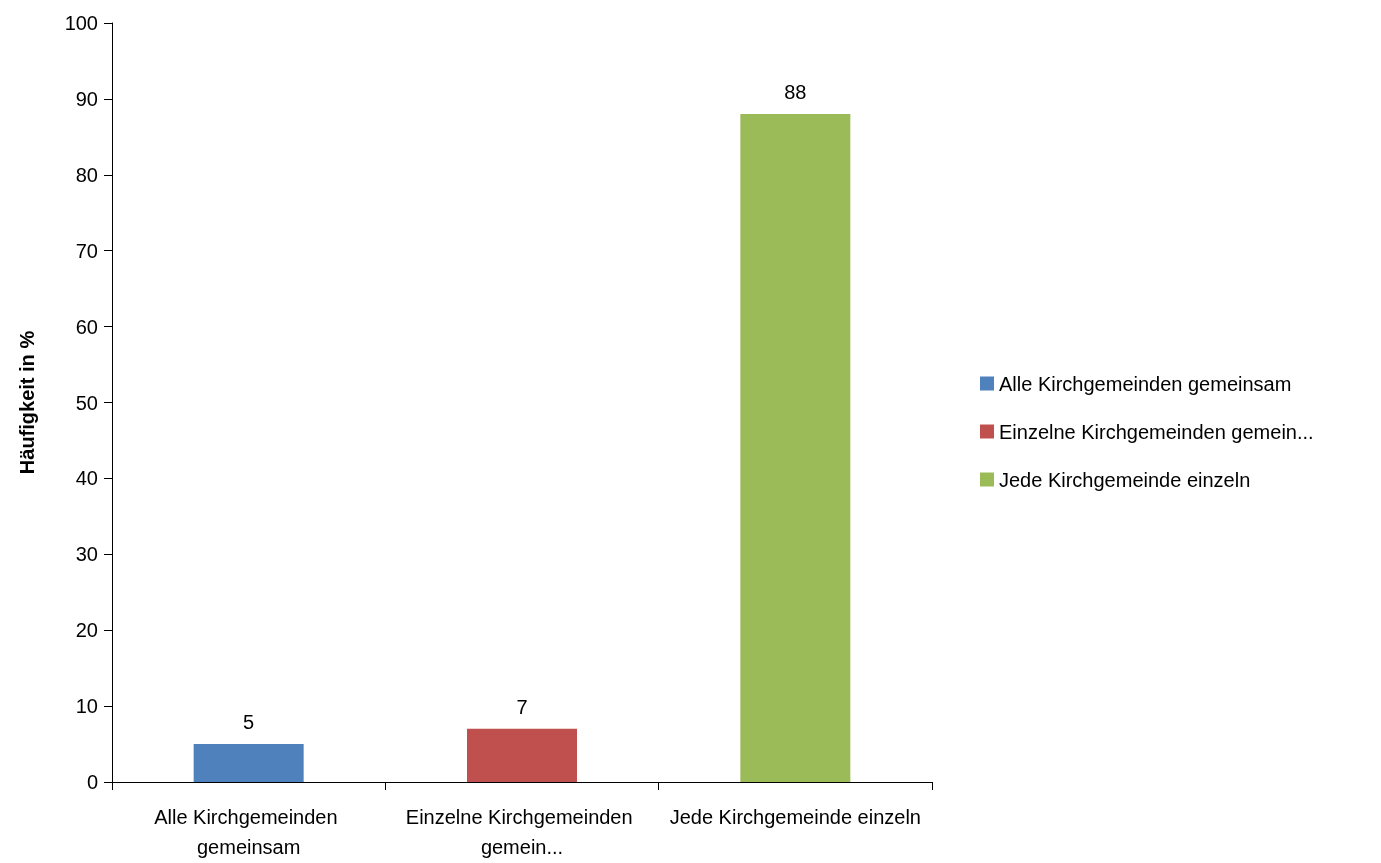  Describe the element at coordinates (27, 402) in the screenshot. I see `y-axis-title: Häufigkeit in %` at that location.